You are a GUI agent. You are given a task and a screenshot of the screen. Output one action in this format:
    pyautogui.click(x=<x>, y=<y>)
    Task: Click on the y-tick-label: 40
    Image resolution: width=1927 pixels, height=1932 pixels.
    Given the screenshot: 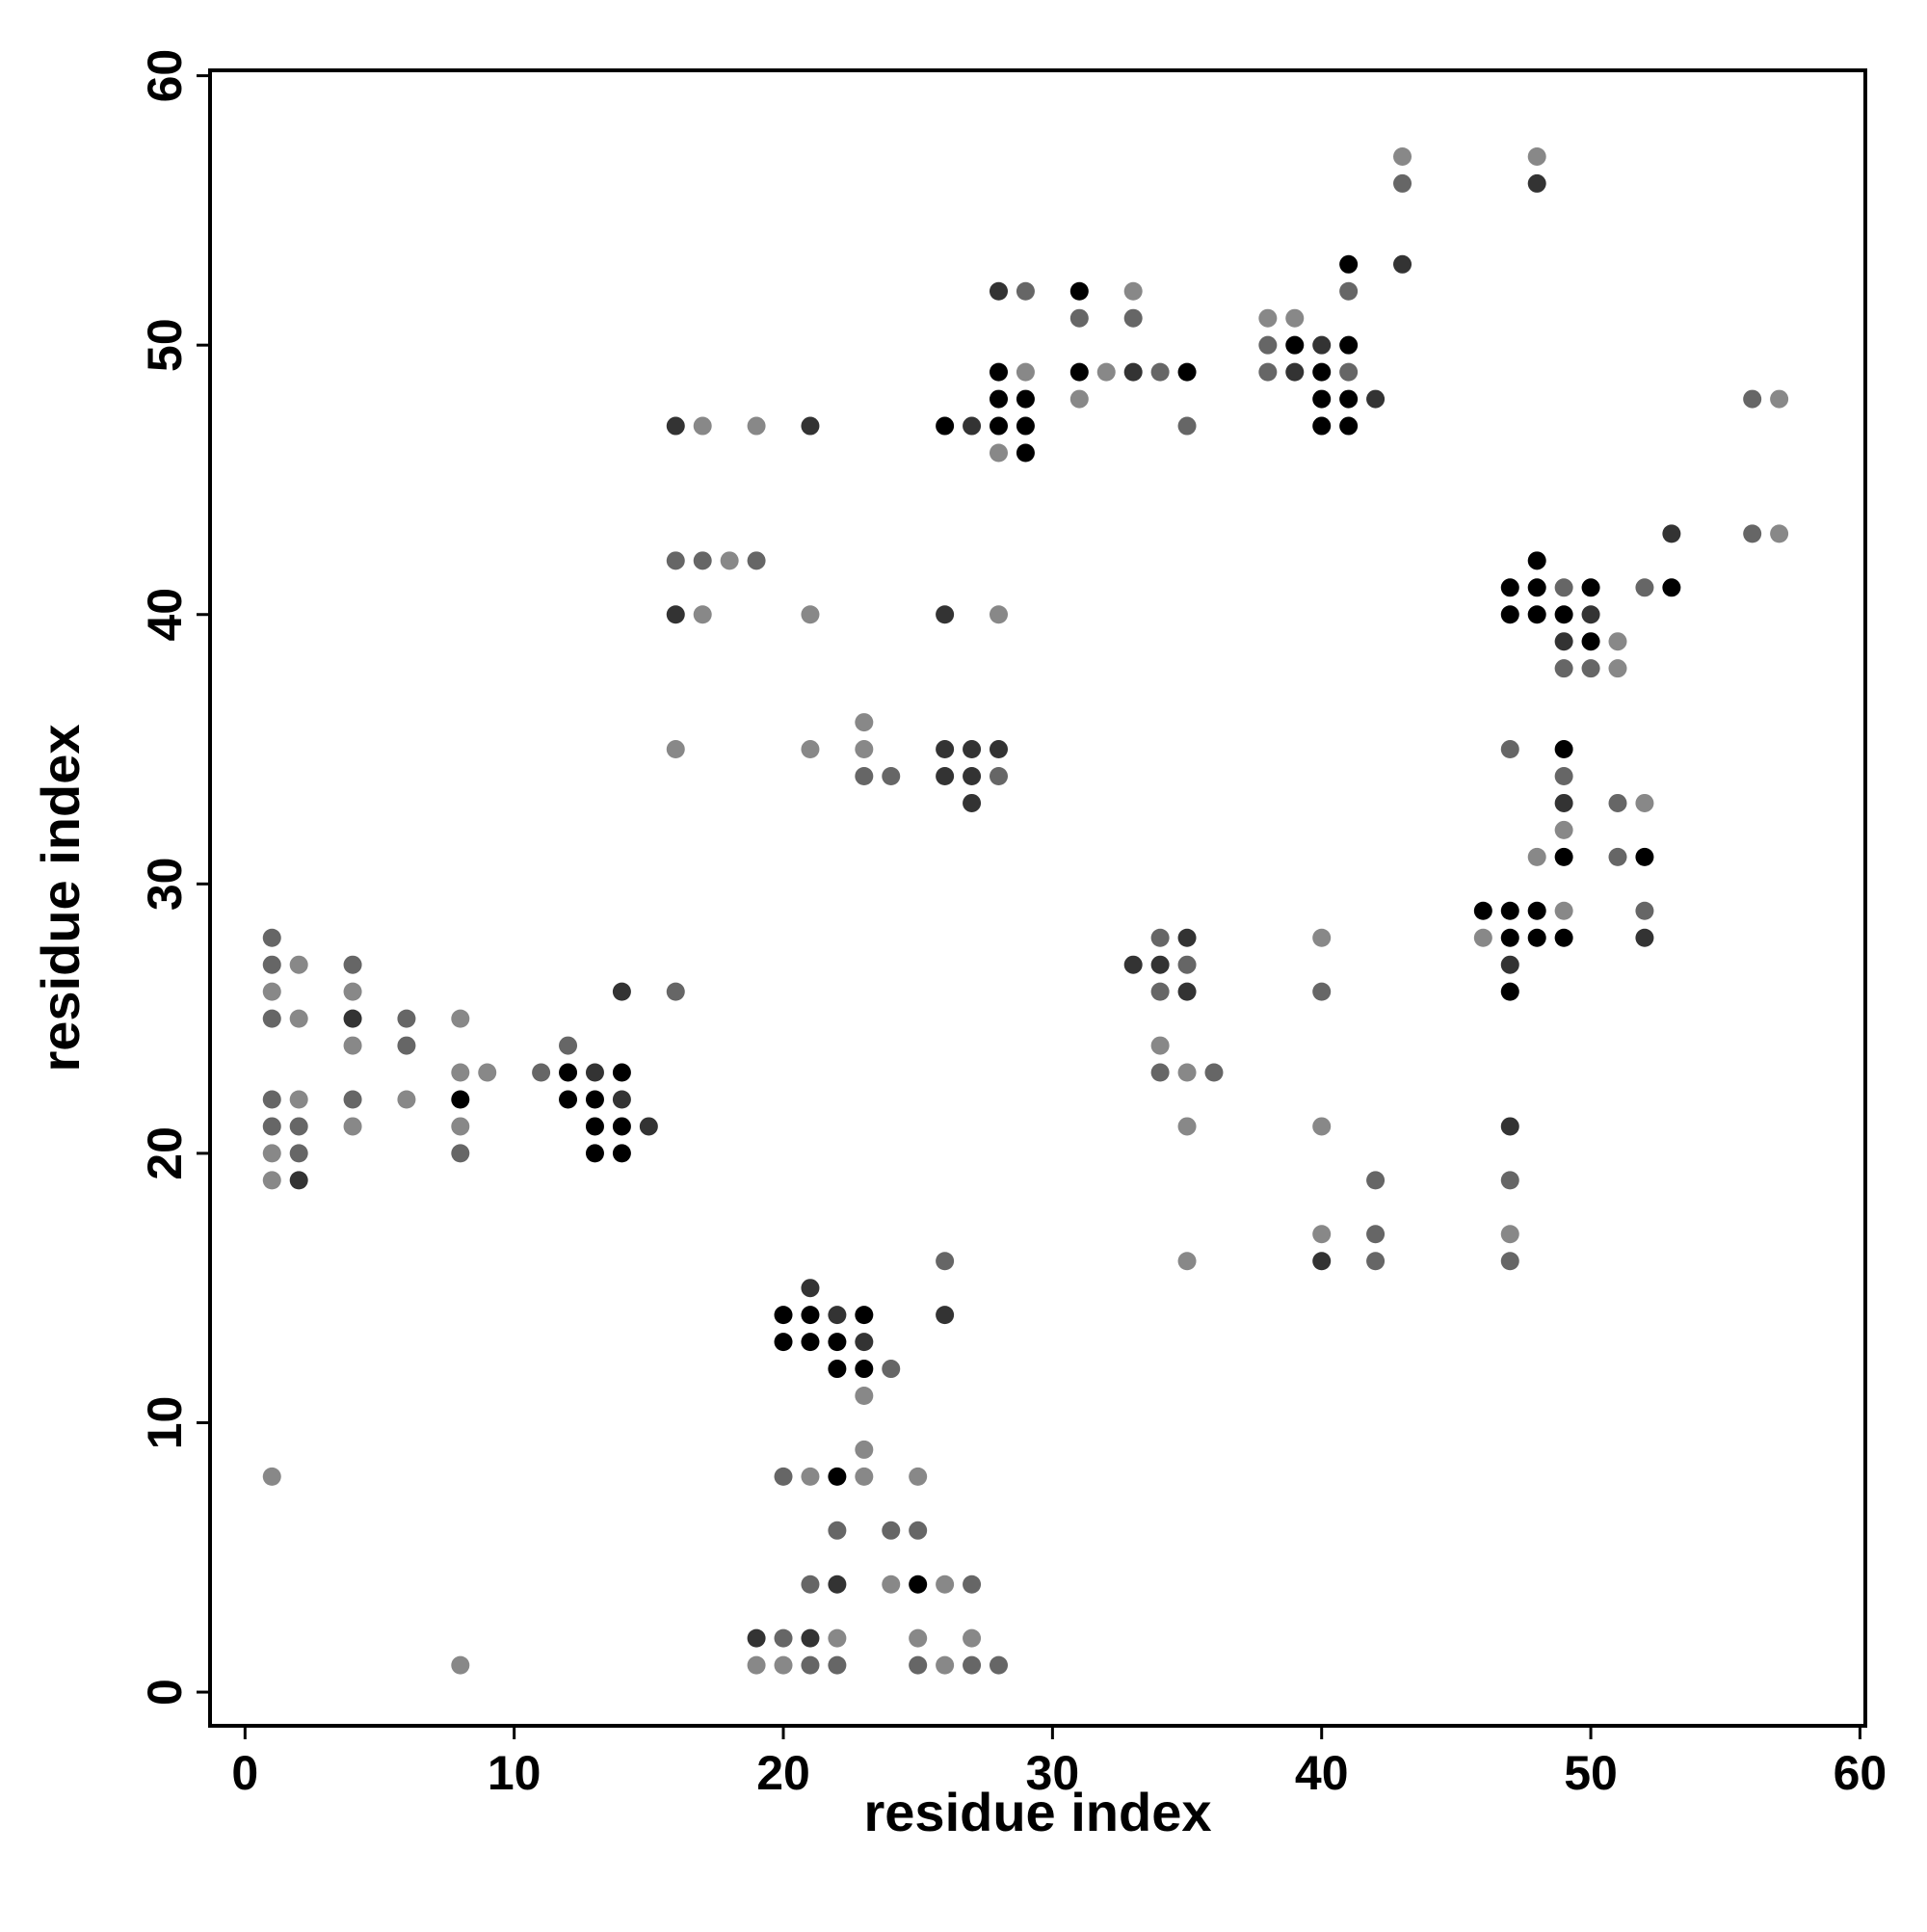 What is the action you would take?
    pyautogui.click(x=165, y=615)
    